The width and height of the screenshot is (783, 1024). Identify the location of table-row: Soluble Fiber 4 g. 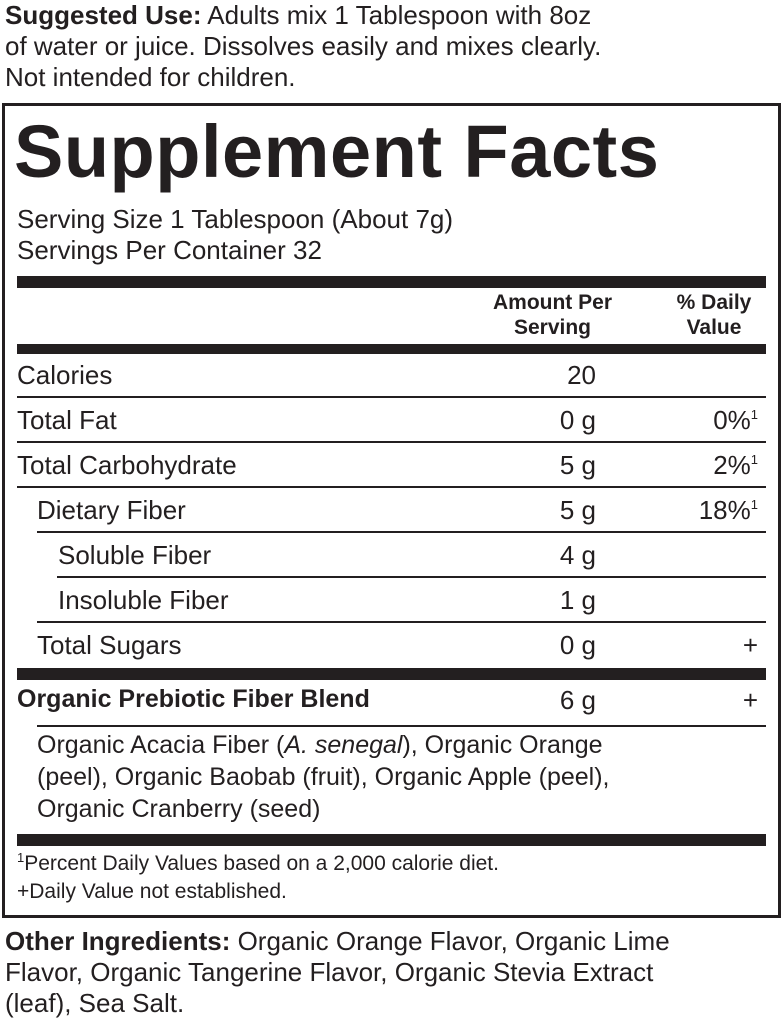
(327, 555).